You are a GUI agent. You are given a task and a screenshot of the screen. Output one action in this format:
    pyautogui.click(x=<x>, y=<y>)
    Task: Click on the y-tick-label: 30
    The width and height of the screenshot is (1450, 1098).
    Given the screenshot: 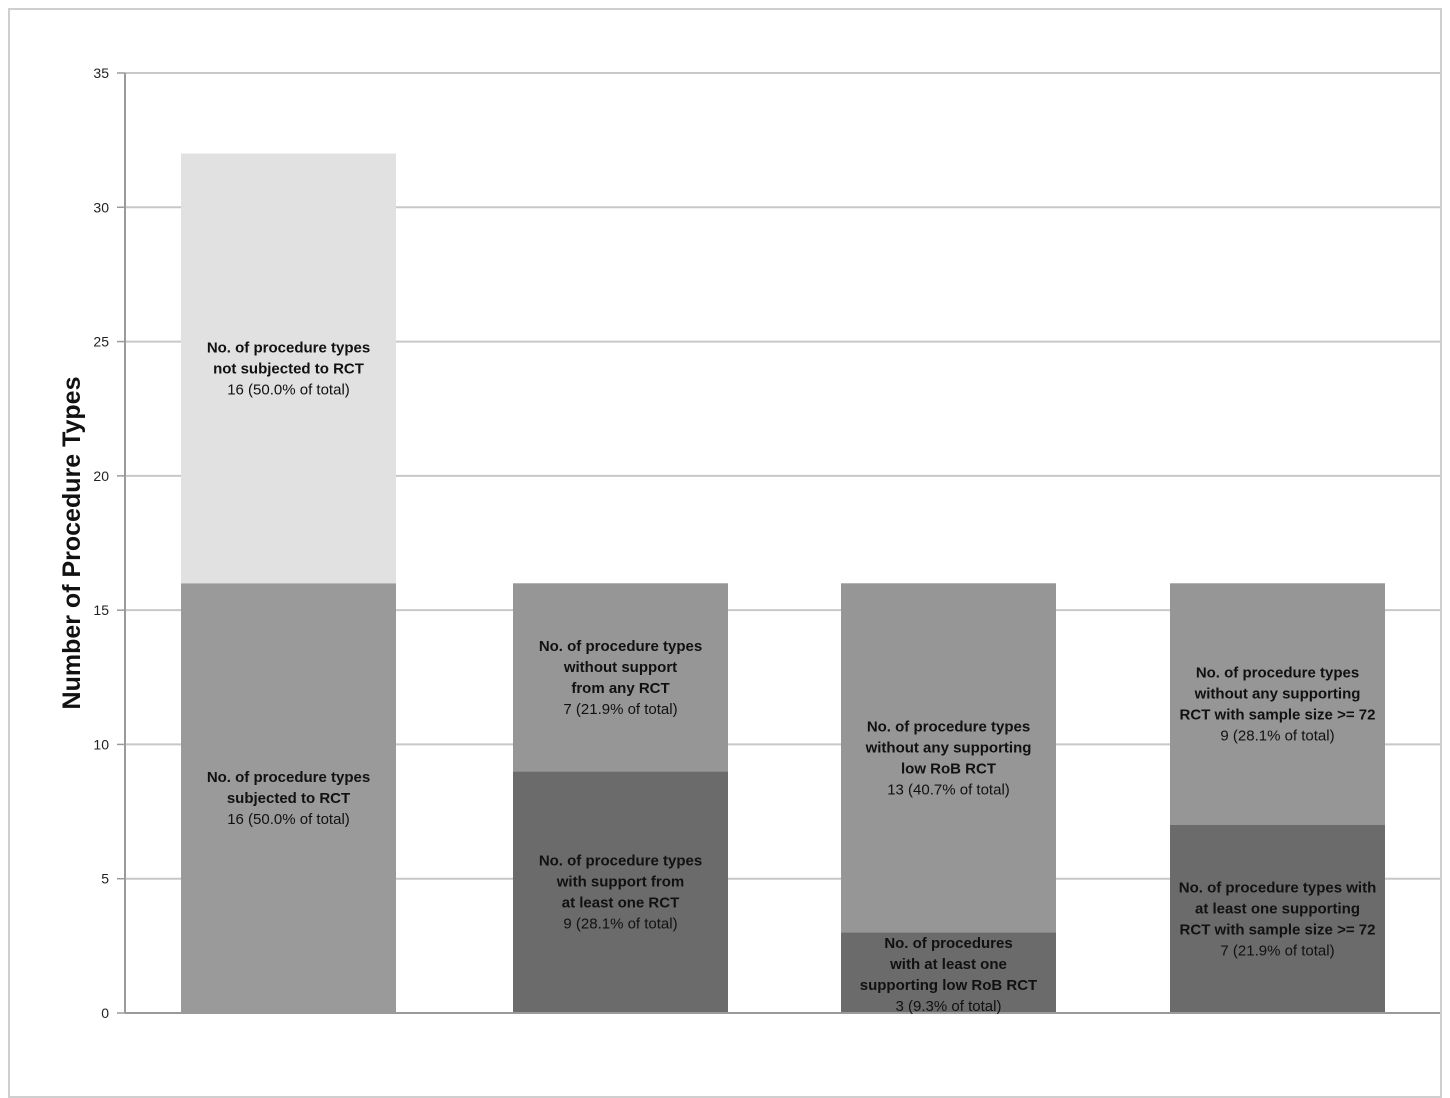 What is the action you would take?
    pyautogui.click(x=101, y=207)
    